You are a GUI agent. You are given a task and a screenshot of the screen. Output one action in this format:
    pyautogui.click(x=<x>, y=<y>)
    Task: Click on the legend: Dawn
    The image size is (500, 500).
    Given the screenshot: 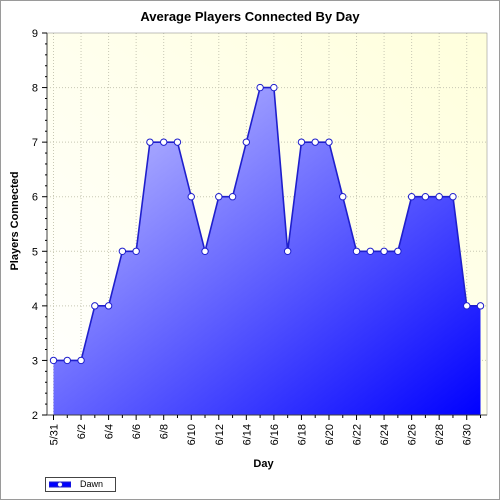 What is the action you would take?
    pyautogui.click(x=80, y=484)
    